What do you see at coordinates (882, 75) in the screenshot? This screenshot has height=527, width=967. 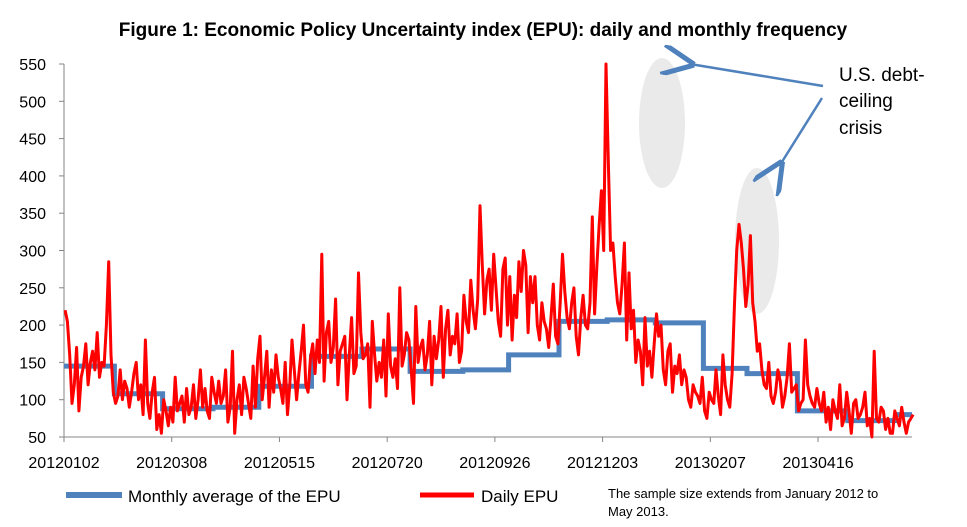 I see `annotation-line-1: U.S. debt-` at bounding box center [882, 75].